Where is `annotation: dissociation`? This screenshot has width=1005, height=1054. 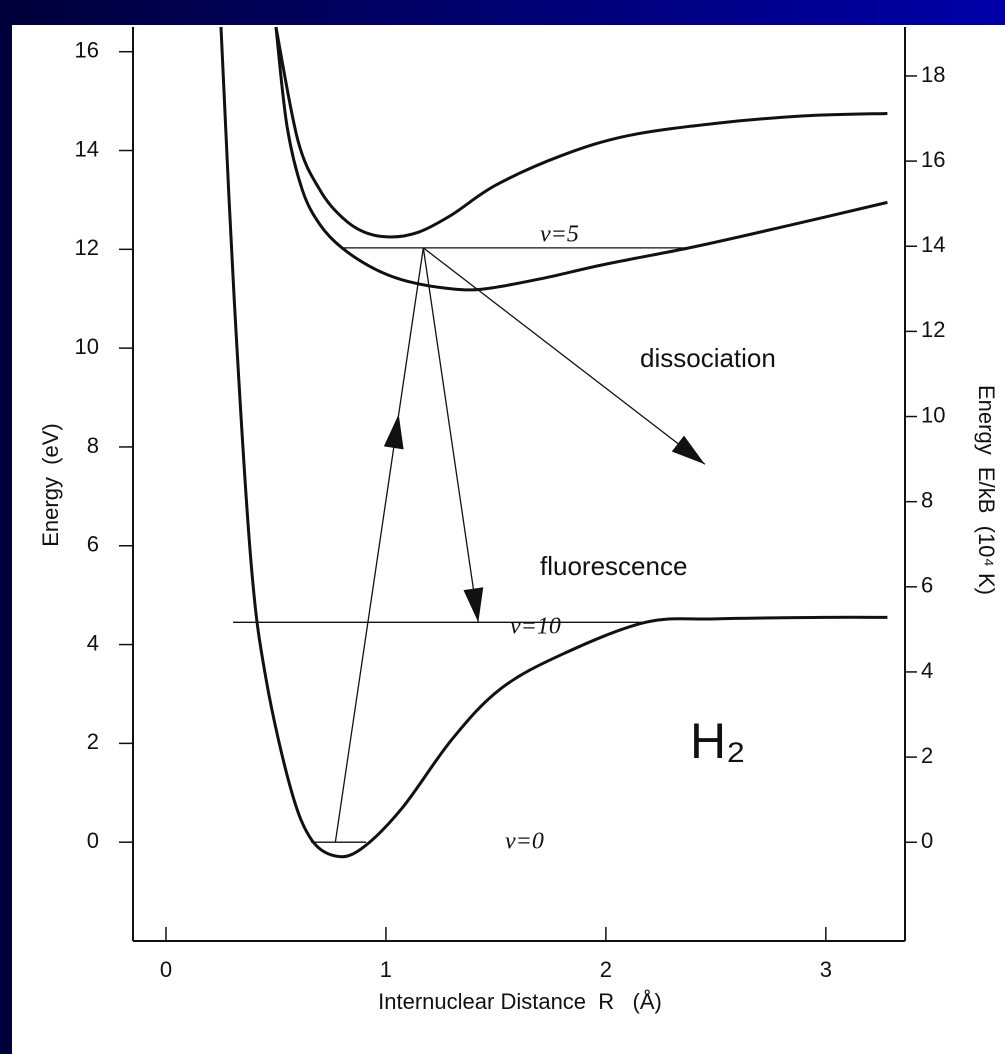 annotation: dissociation is located at coordinates (708, 358).